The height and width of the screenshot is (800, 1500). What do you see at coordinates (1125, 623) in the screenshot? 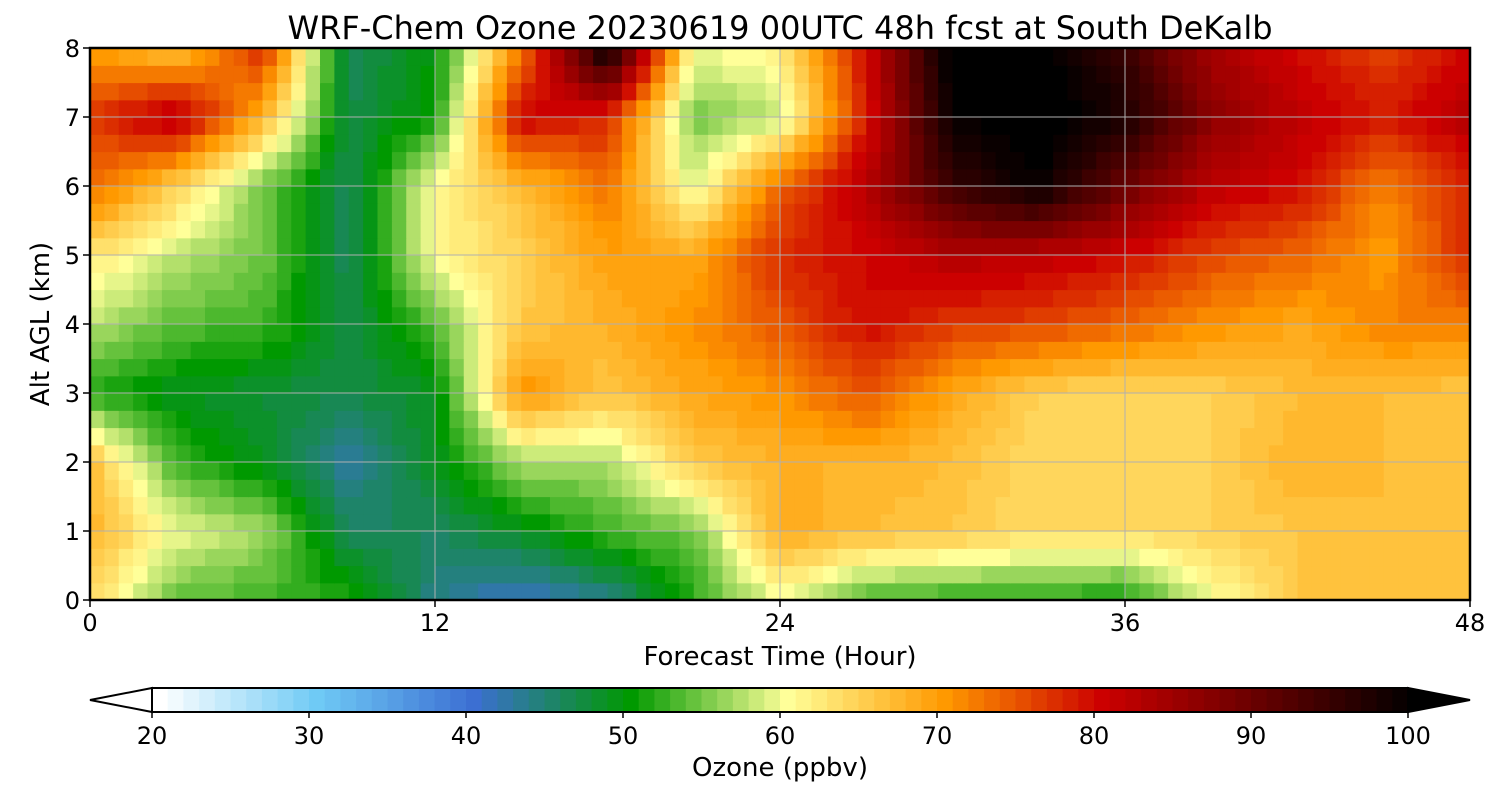
I see `x-tick-label: 36` at bounding box center [1125, 623].